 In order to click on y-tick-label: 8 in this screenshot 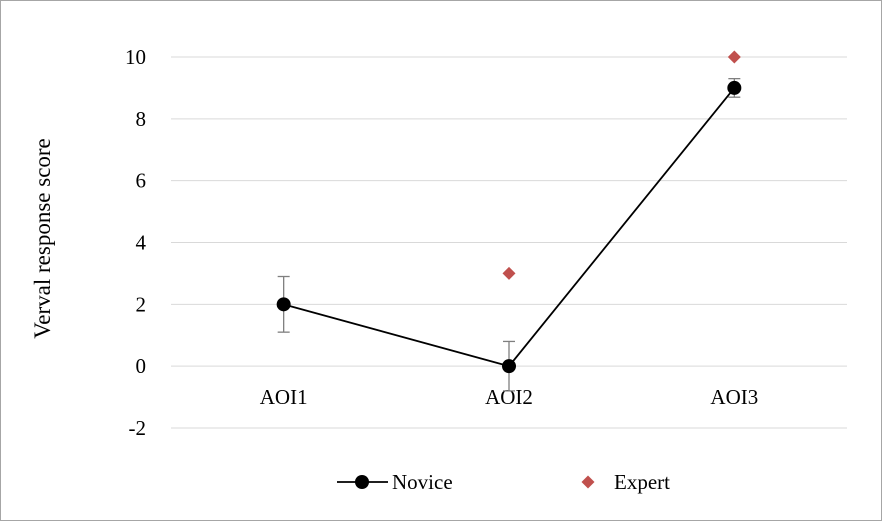, I will do `click(141, 119)`.